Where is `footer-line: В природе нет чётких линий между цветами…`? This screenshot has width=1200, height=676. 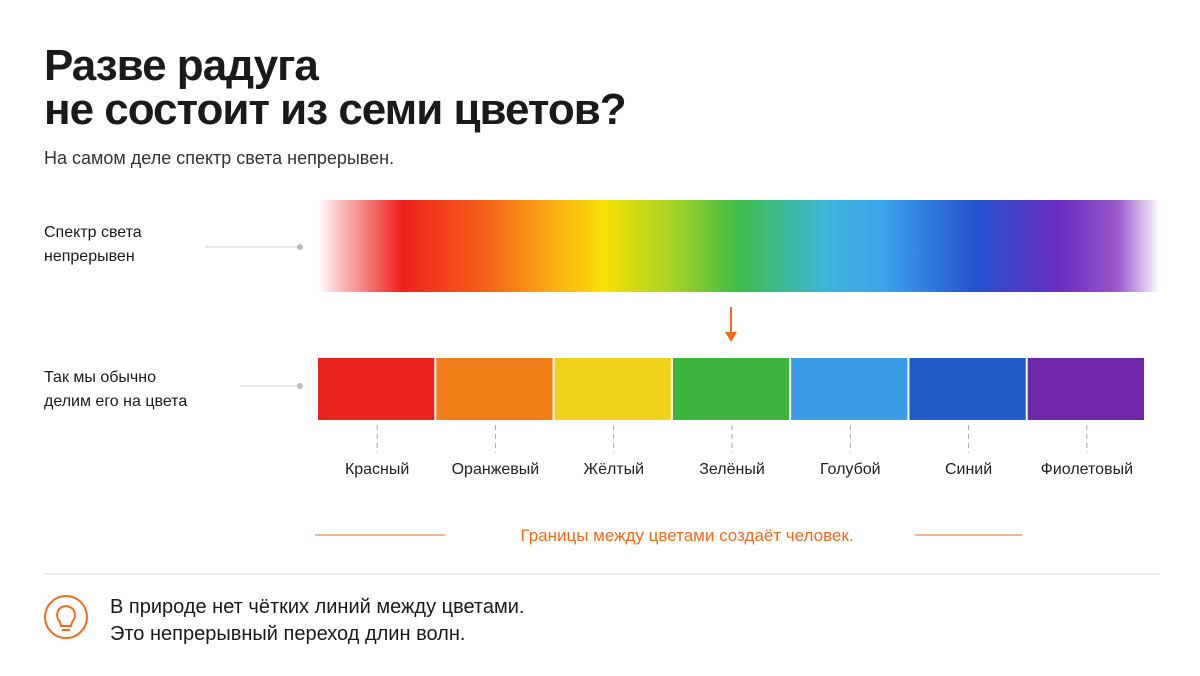 footer-line: В природе нет чётких линий между цветами… is located at coordinates (317, 607).